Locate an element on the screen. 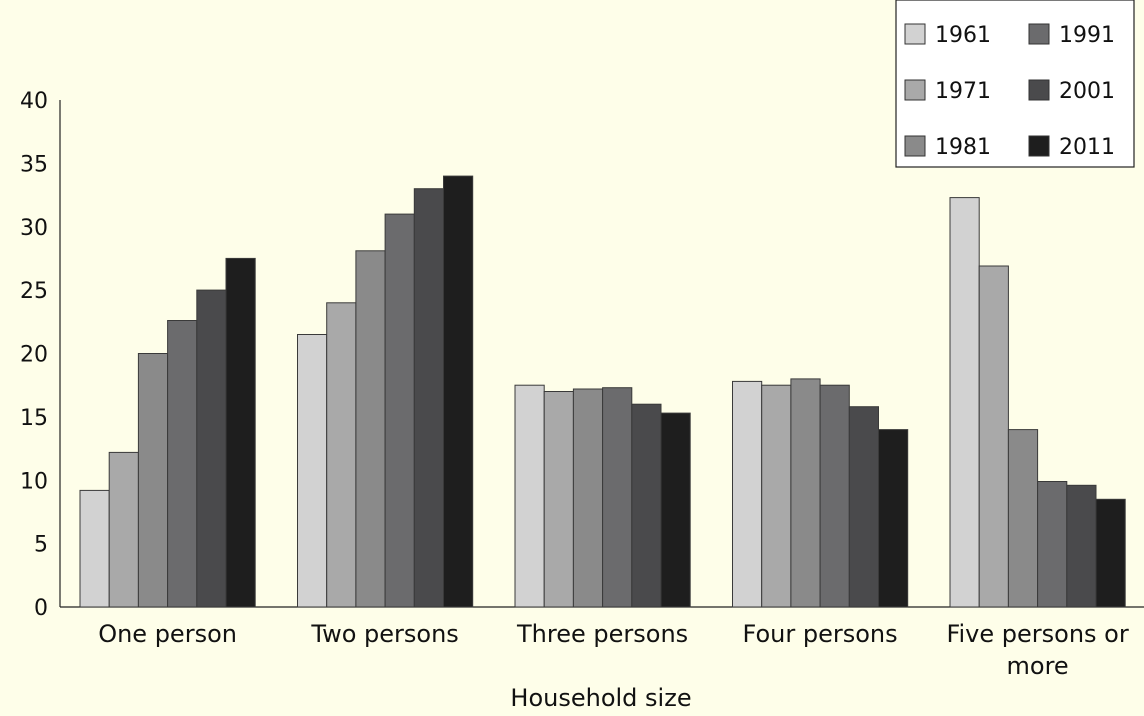 The height and width of the screenshot is (716, 1144). y-tick-label: 15 is located at coordinates (34, 418).